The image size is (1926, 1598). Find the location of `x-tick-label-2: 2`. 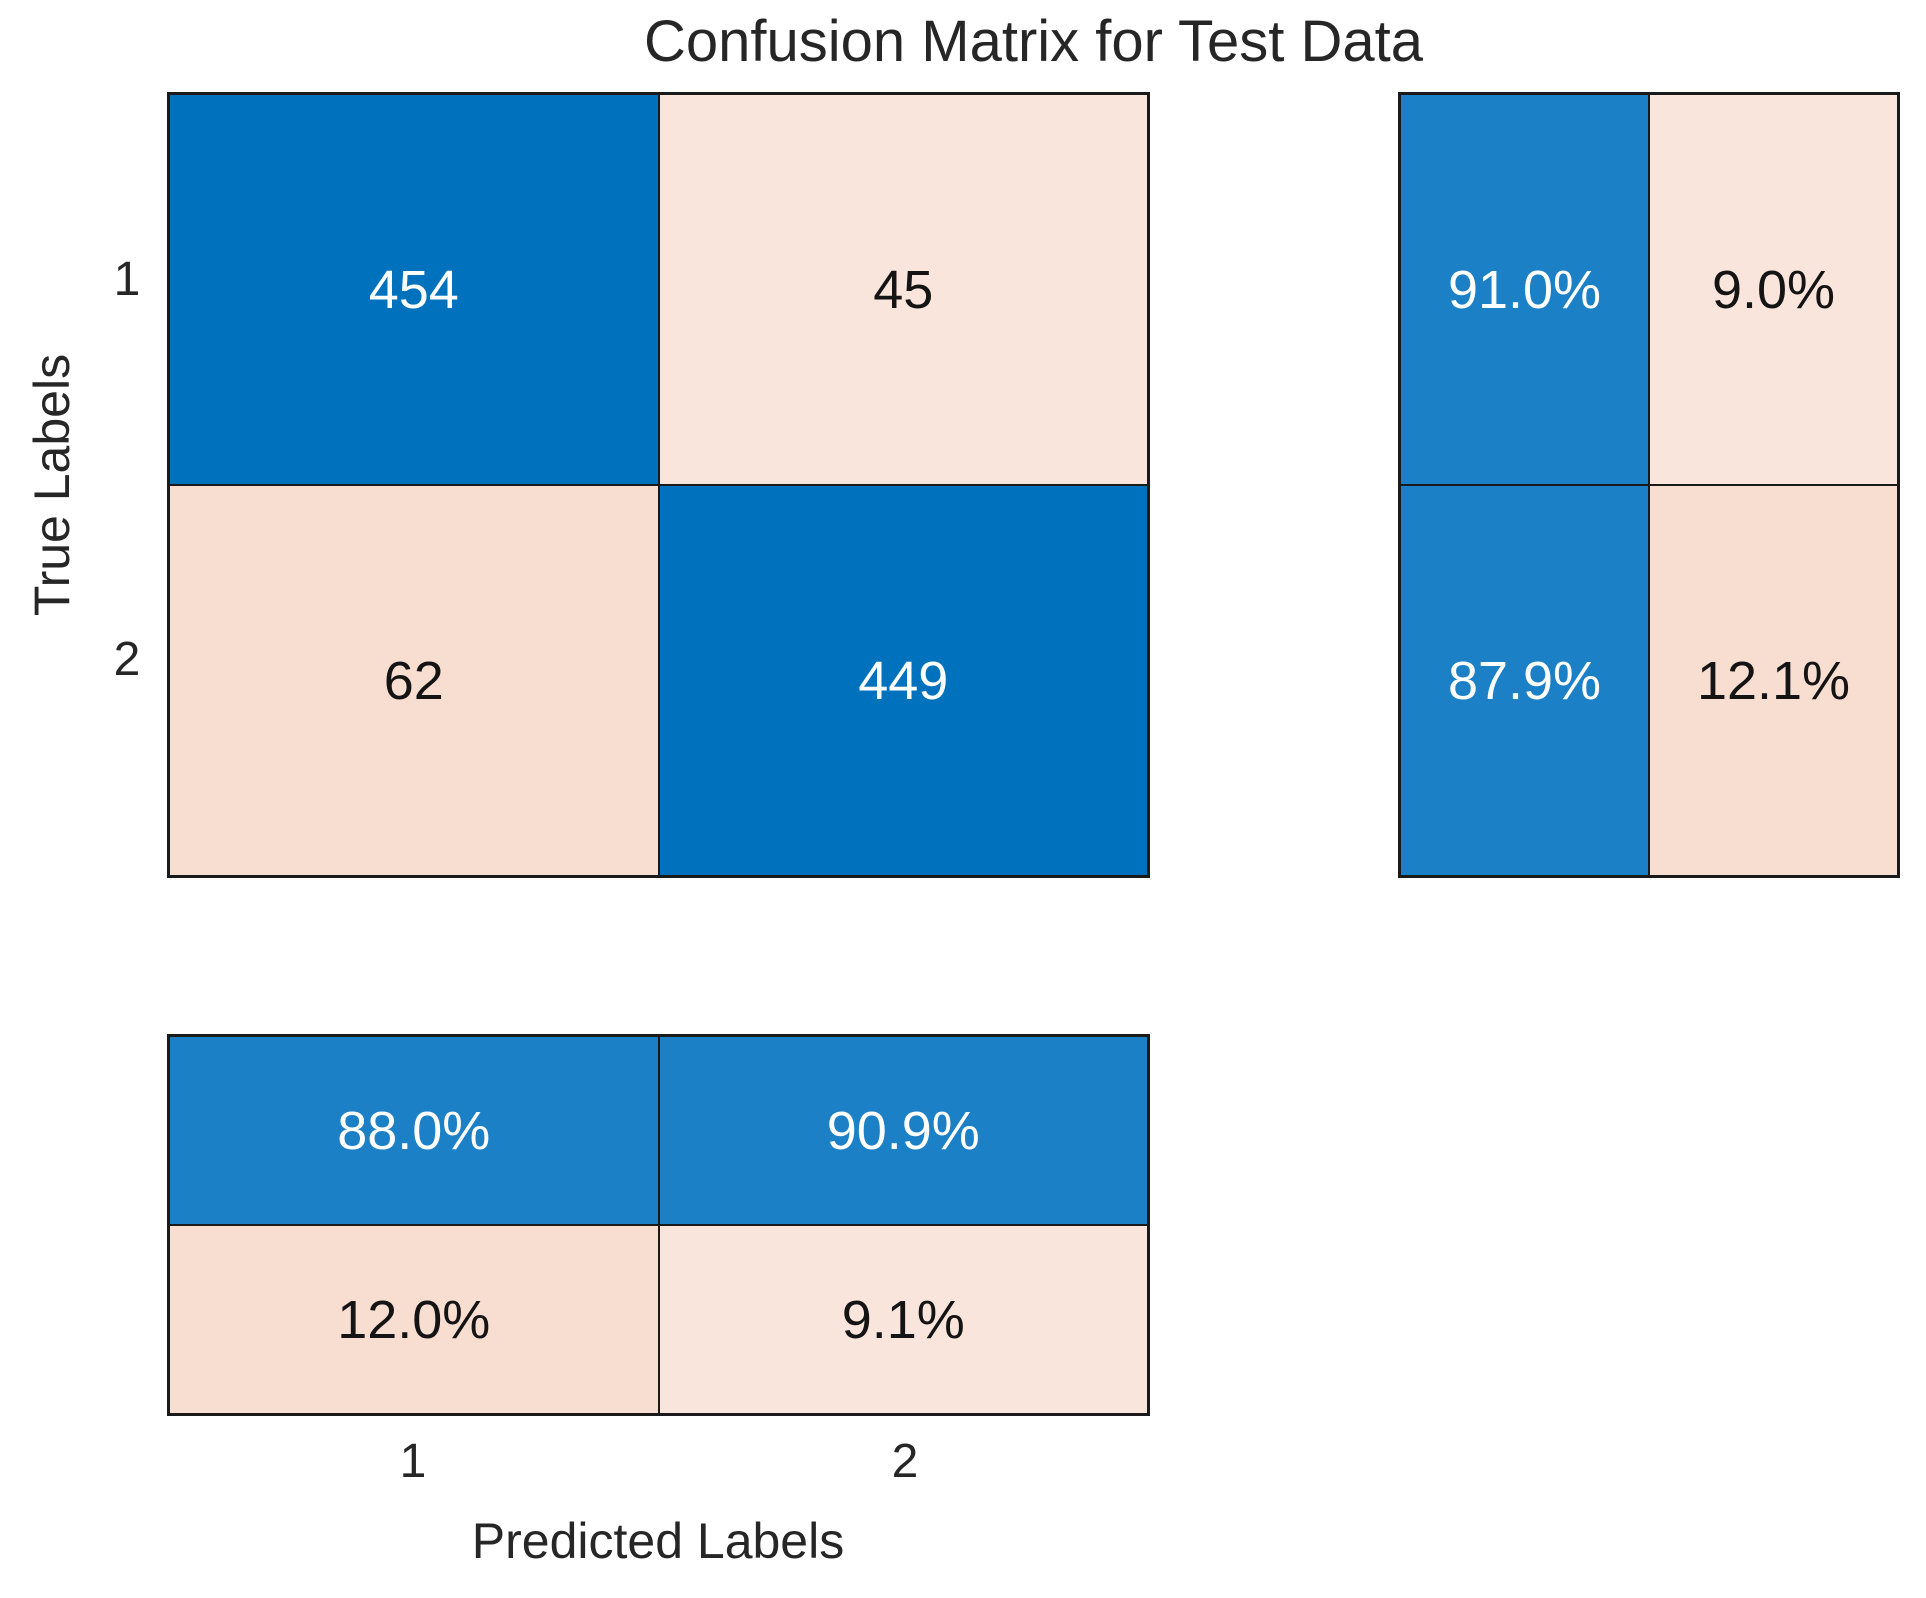

x-tick-label-2: 2 is located at coordinates (905, 1461).